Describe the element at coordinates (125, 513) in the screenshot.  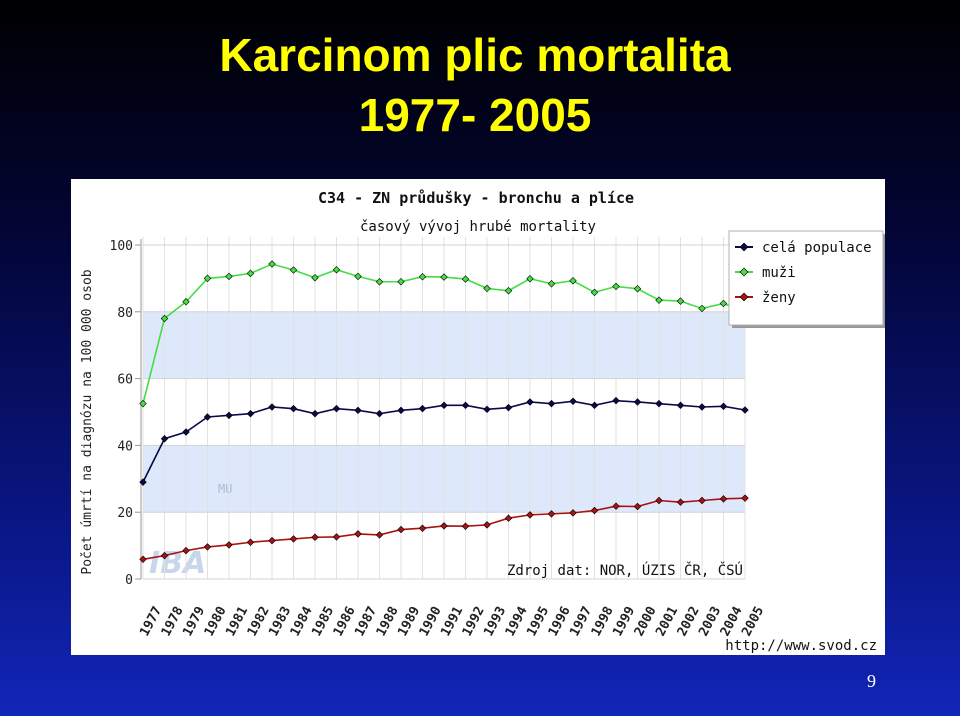
I see `y-tick-label: 20` at that location.